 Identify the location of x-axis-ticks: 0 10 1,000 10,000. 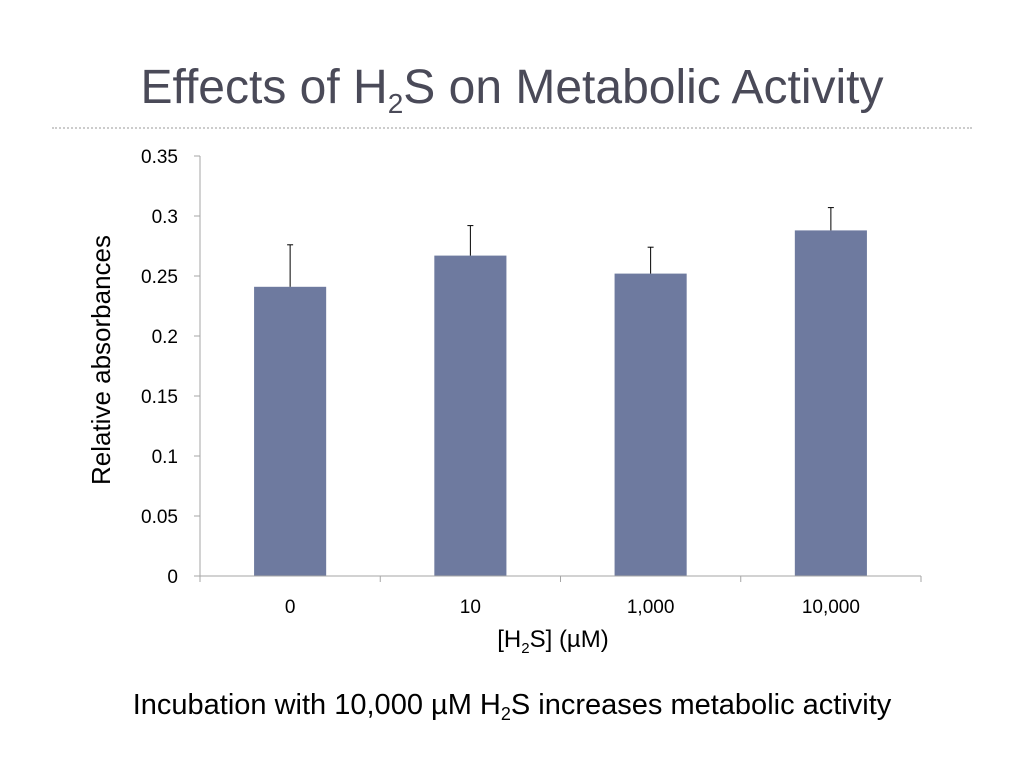
(560, 597).